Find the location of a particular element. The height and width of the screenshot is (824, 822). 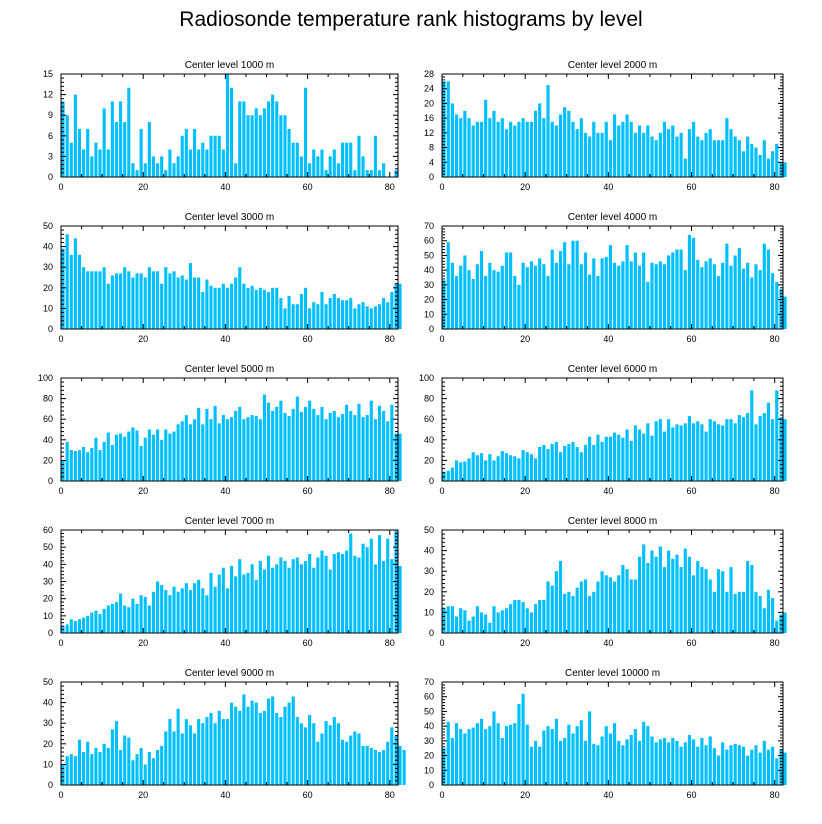

panel-title: Center level 3000 m is located at coordinates (230, 217).